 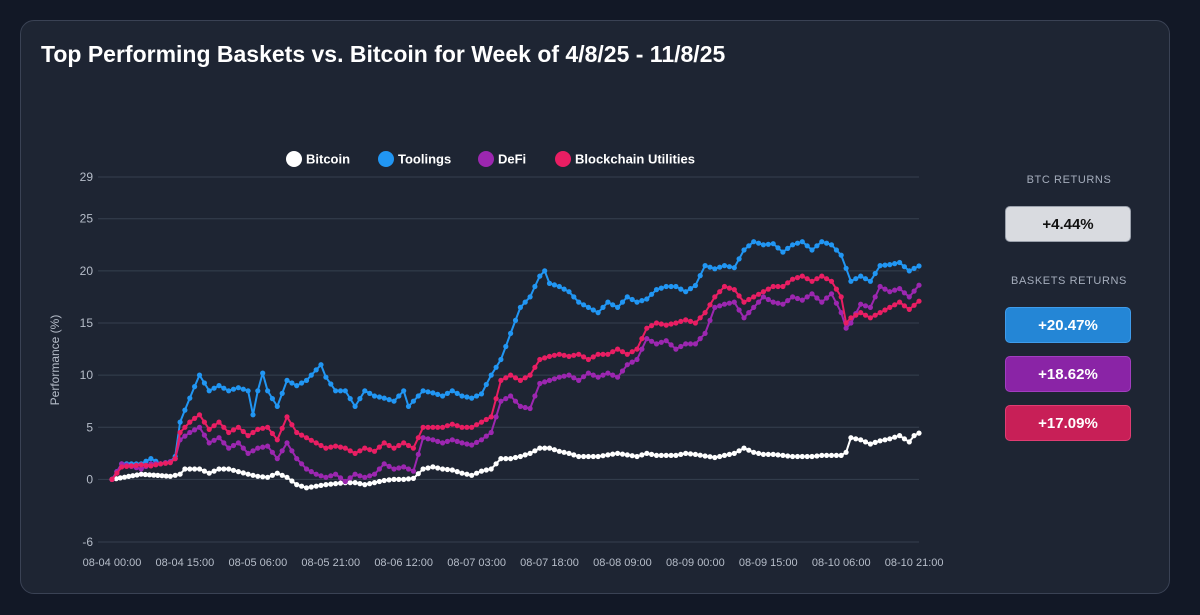 What do you see at coordinates (476, 563) in the screenshot?
I see `x-tick-label: 08-07 03:00` at bounding box center [476, 563].